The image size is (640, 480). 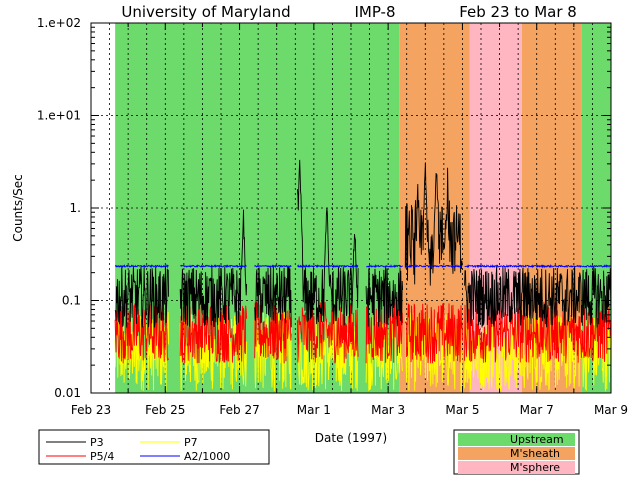 I want to click on x-tick-label: Feb 25, so click(x=165, y=410).